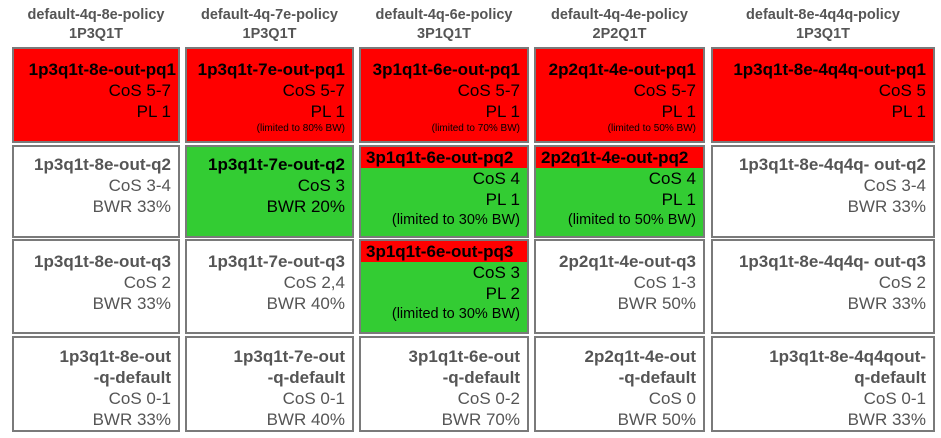 The image size is (941, 438). I want to click on queue-name: 1p3q1t-8e-out-pq1, so click(102, 69).